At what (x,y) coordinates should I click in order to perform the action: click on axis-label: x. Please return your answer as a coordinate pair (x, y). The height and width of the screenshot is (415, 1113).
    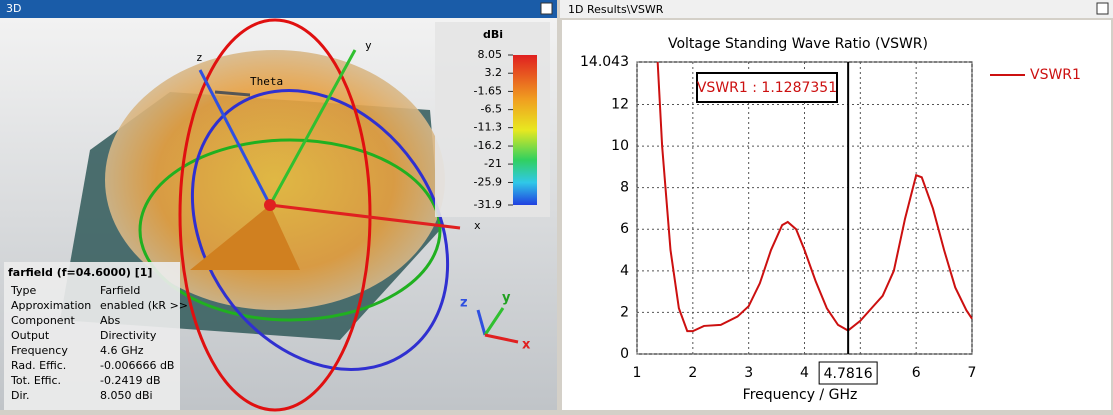
    Looking at the image, I should click on (477, 225).